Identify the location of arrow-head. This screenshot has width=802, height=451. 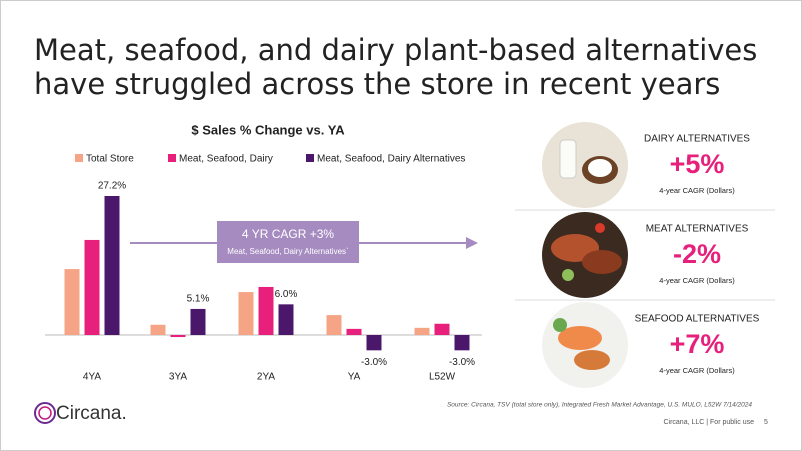
(472, 243).